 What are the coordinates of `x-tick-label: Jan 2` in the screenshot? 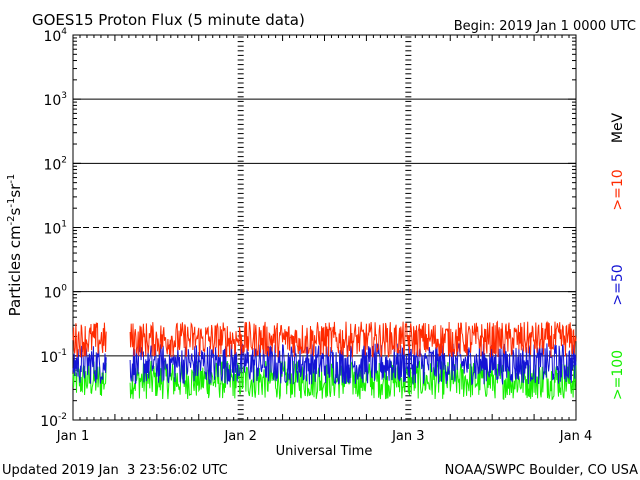 It's located at (239, 436).